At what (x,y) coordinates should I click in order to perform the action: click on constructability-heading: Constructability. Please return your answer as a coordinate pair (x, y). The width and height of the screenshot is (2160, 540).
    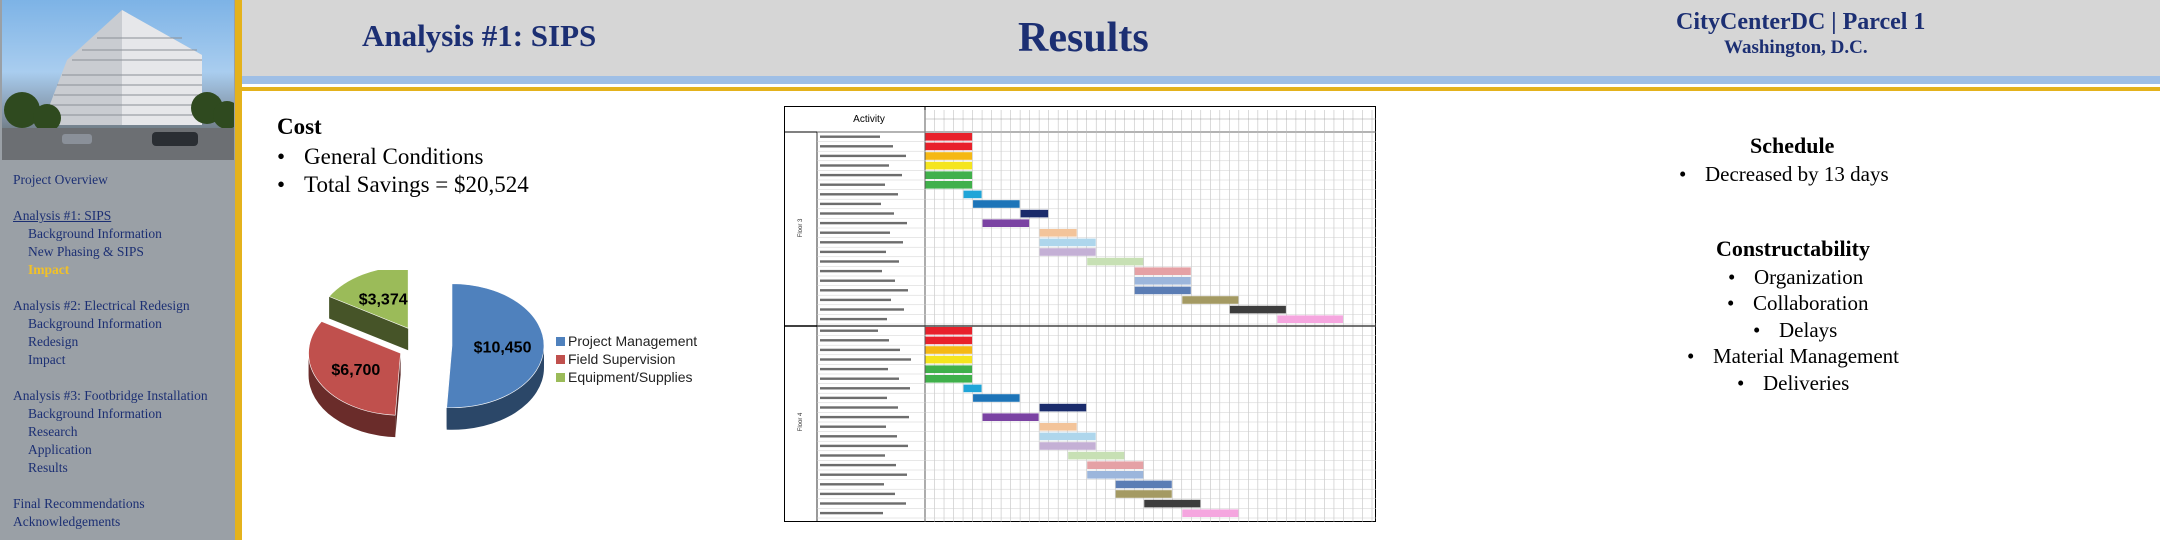
    Looking at the image, I should click on (1793, 248).